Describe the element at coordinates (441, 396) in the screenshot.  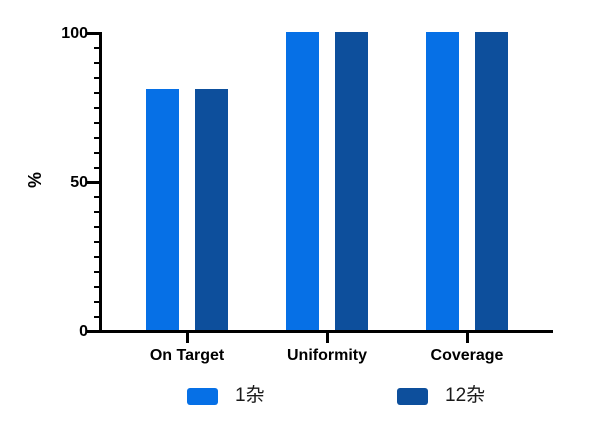
I see `legend-item: 12杂` at that location.